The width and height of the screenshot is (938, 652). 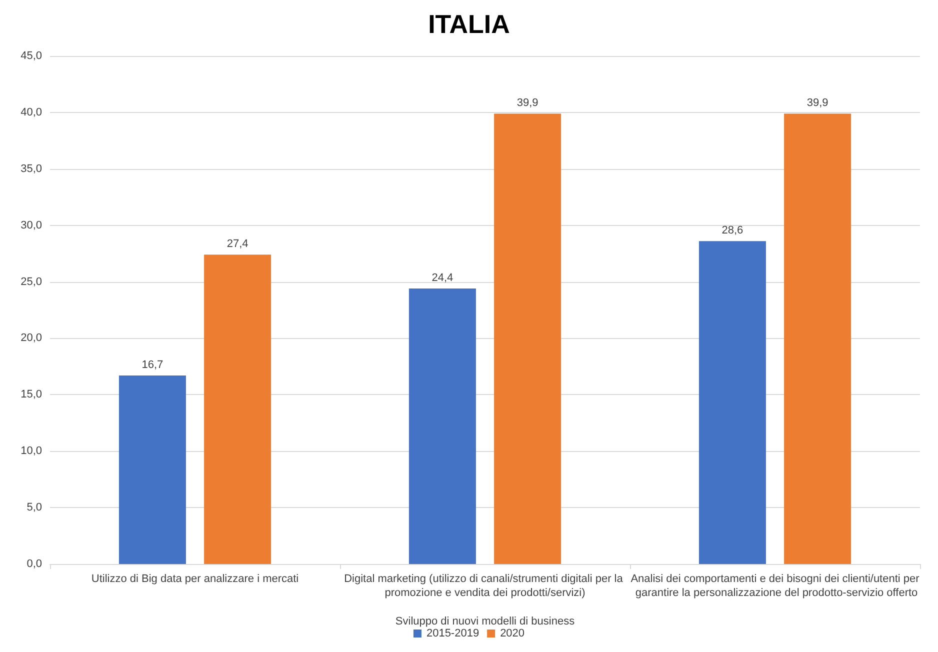 What do you see at coordinates (512, 634) in the screenshot?
I see `legend-label: 2020` at bounding box center [512, 634].